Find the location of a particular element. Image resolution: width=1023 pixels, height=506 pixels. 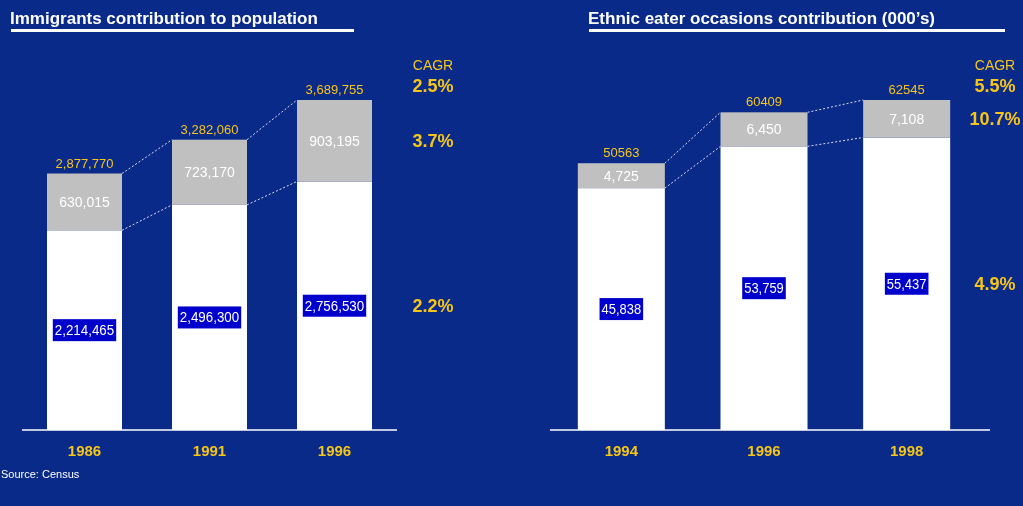

chart-title: Ethnic eater occasions contribution (000’s) is located at coordinates (762, 18).